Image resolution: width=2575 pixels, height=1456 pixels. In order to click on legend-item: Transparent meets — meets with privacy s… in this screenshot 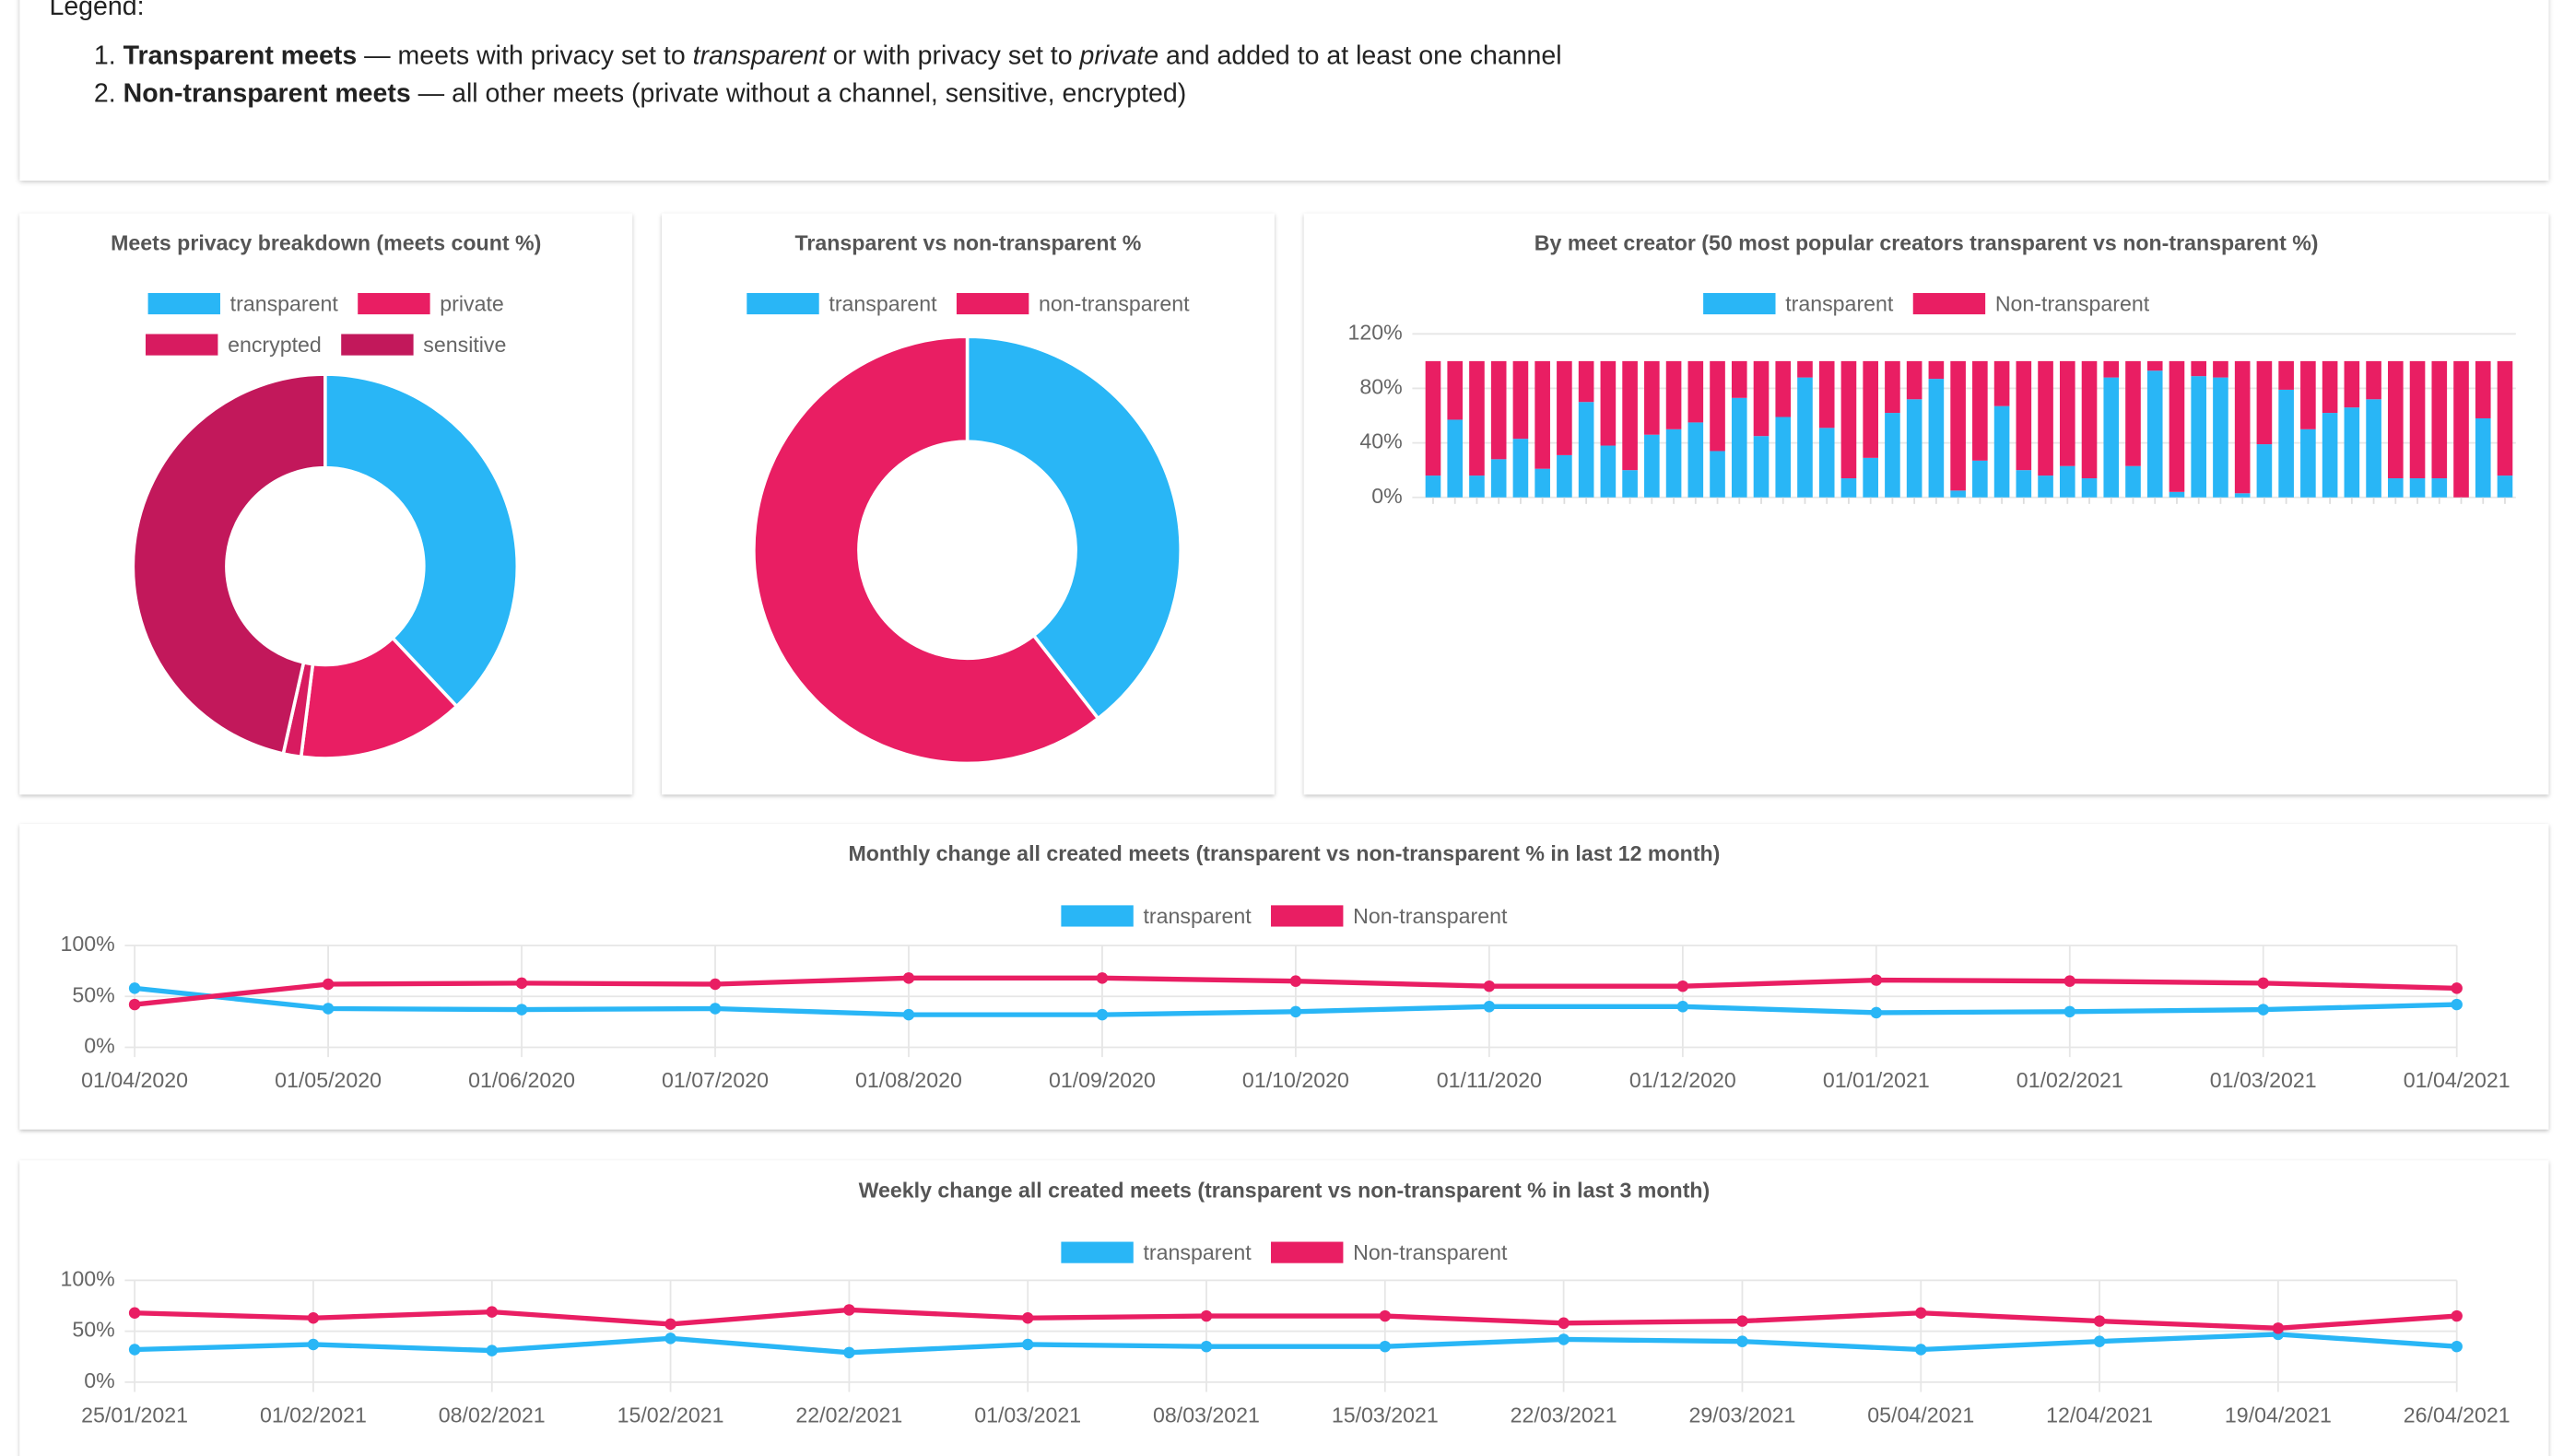, I will do `click(843, 57)`.